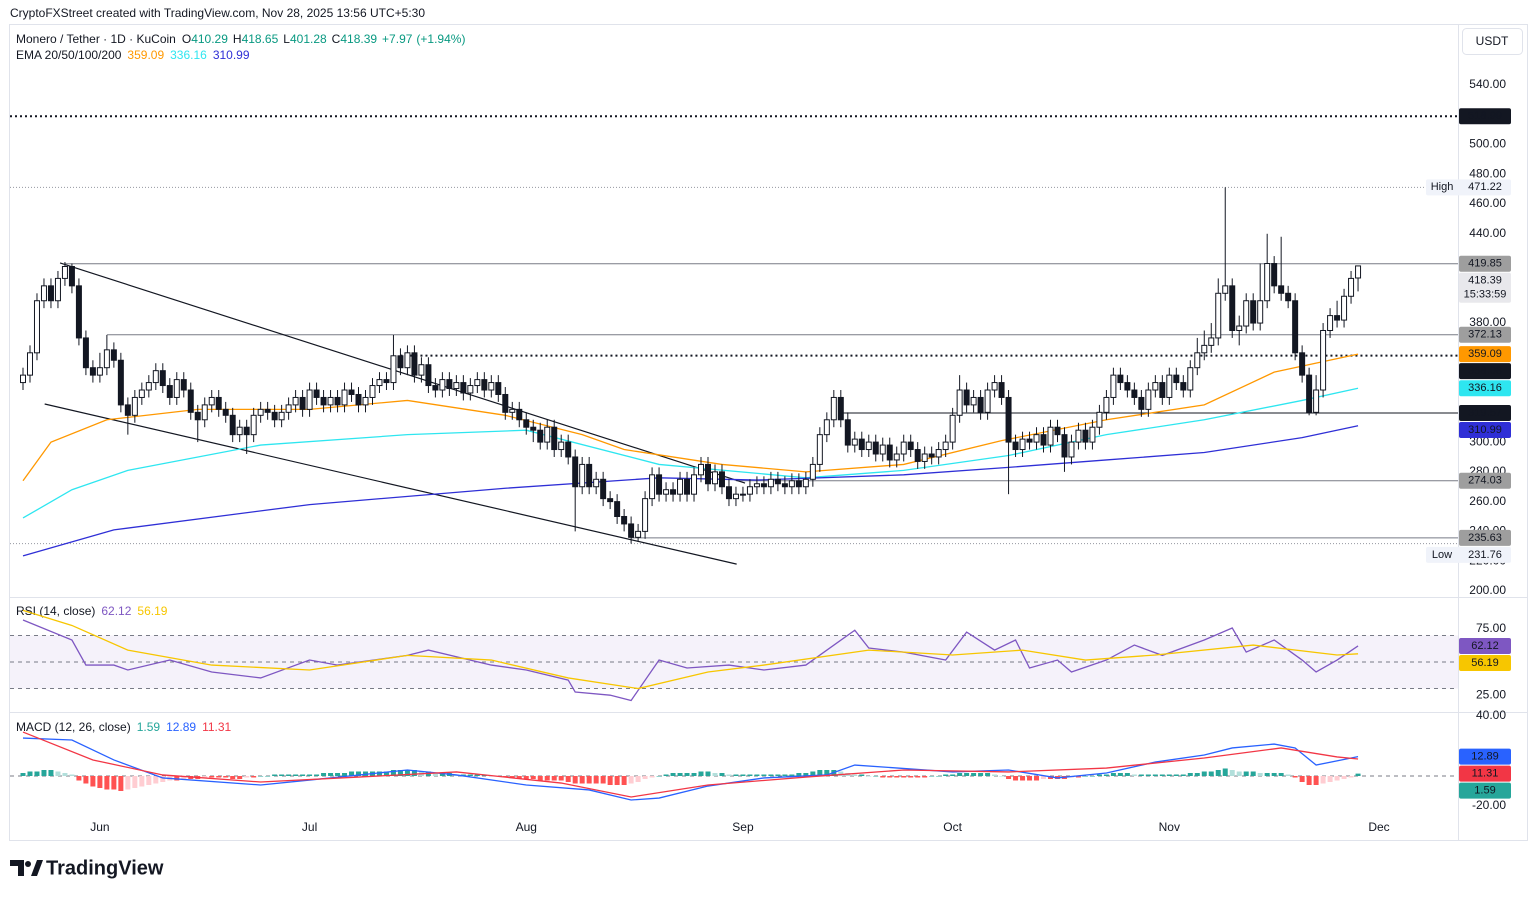  I want to click on tag-value: 319.57, so click(1485, 413).